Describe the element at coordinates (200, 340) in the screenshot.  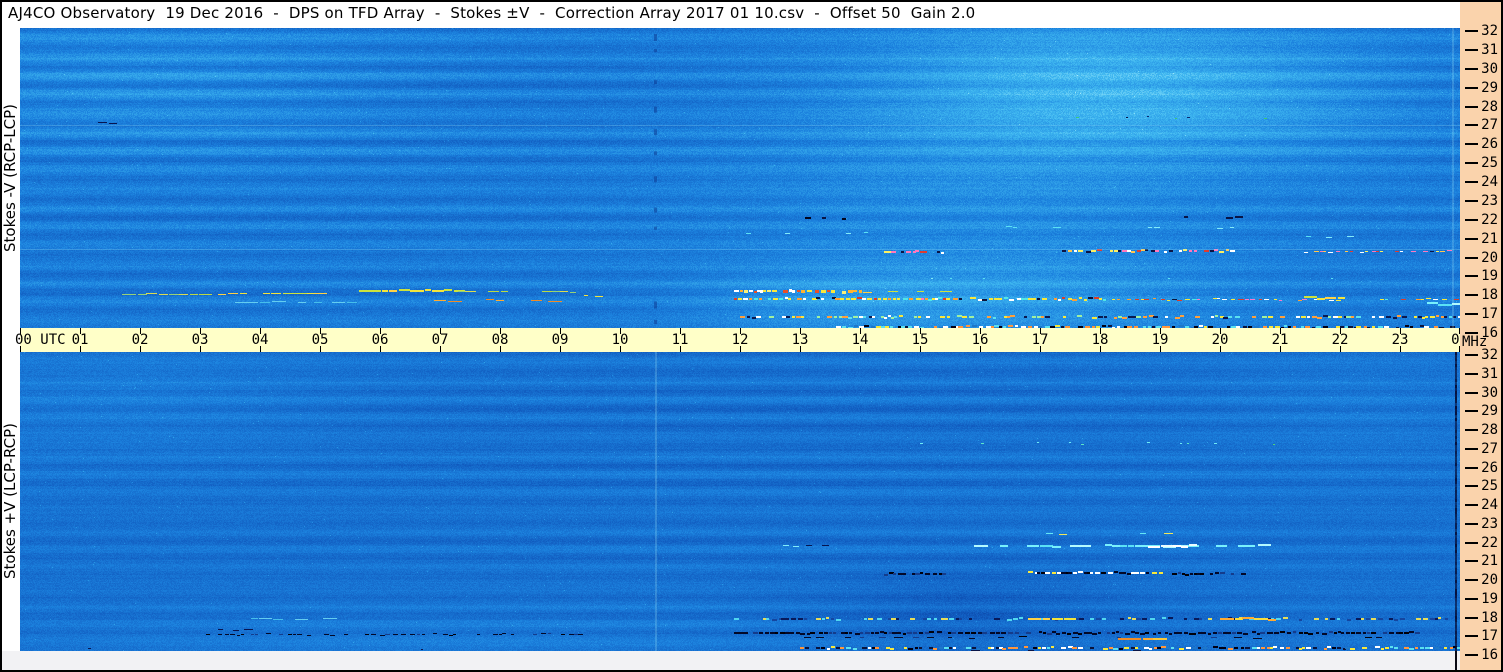
I see `time-tick-label: 03` at that location.